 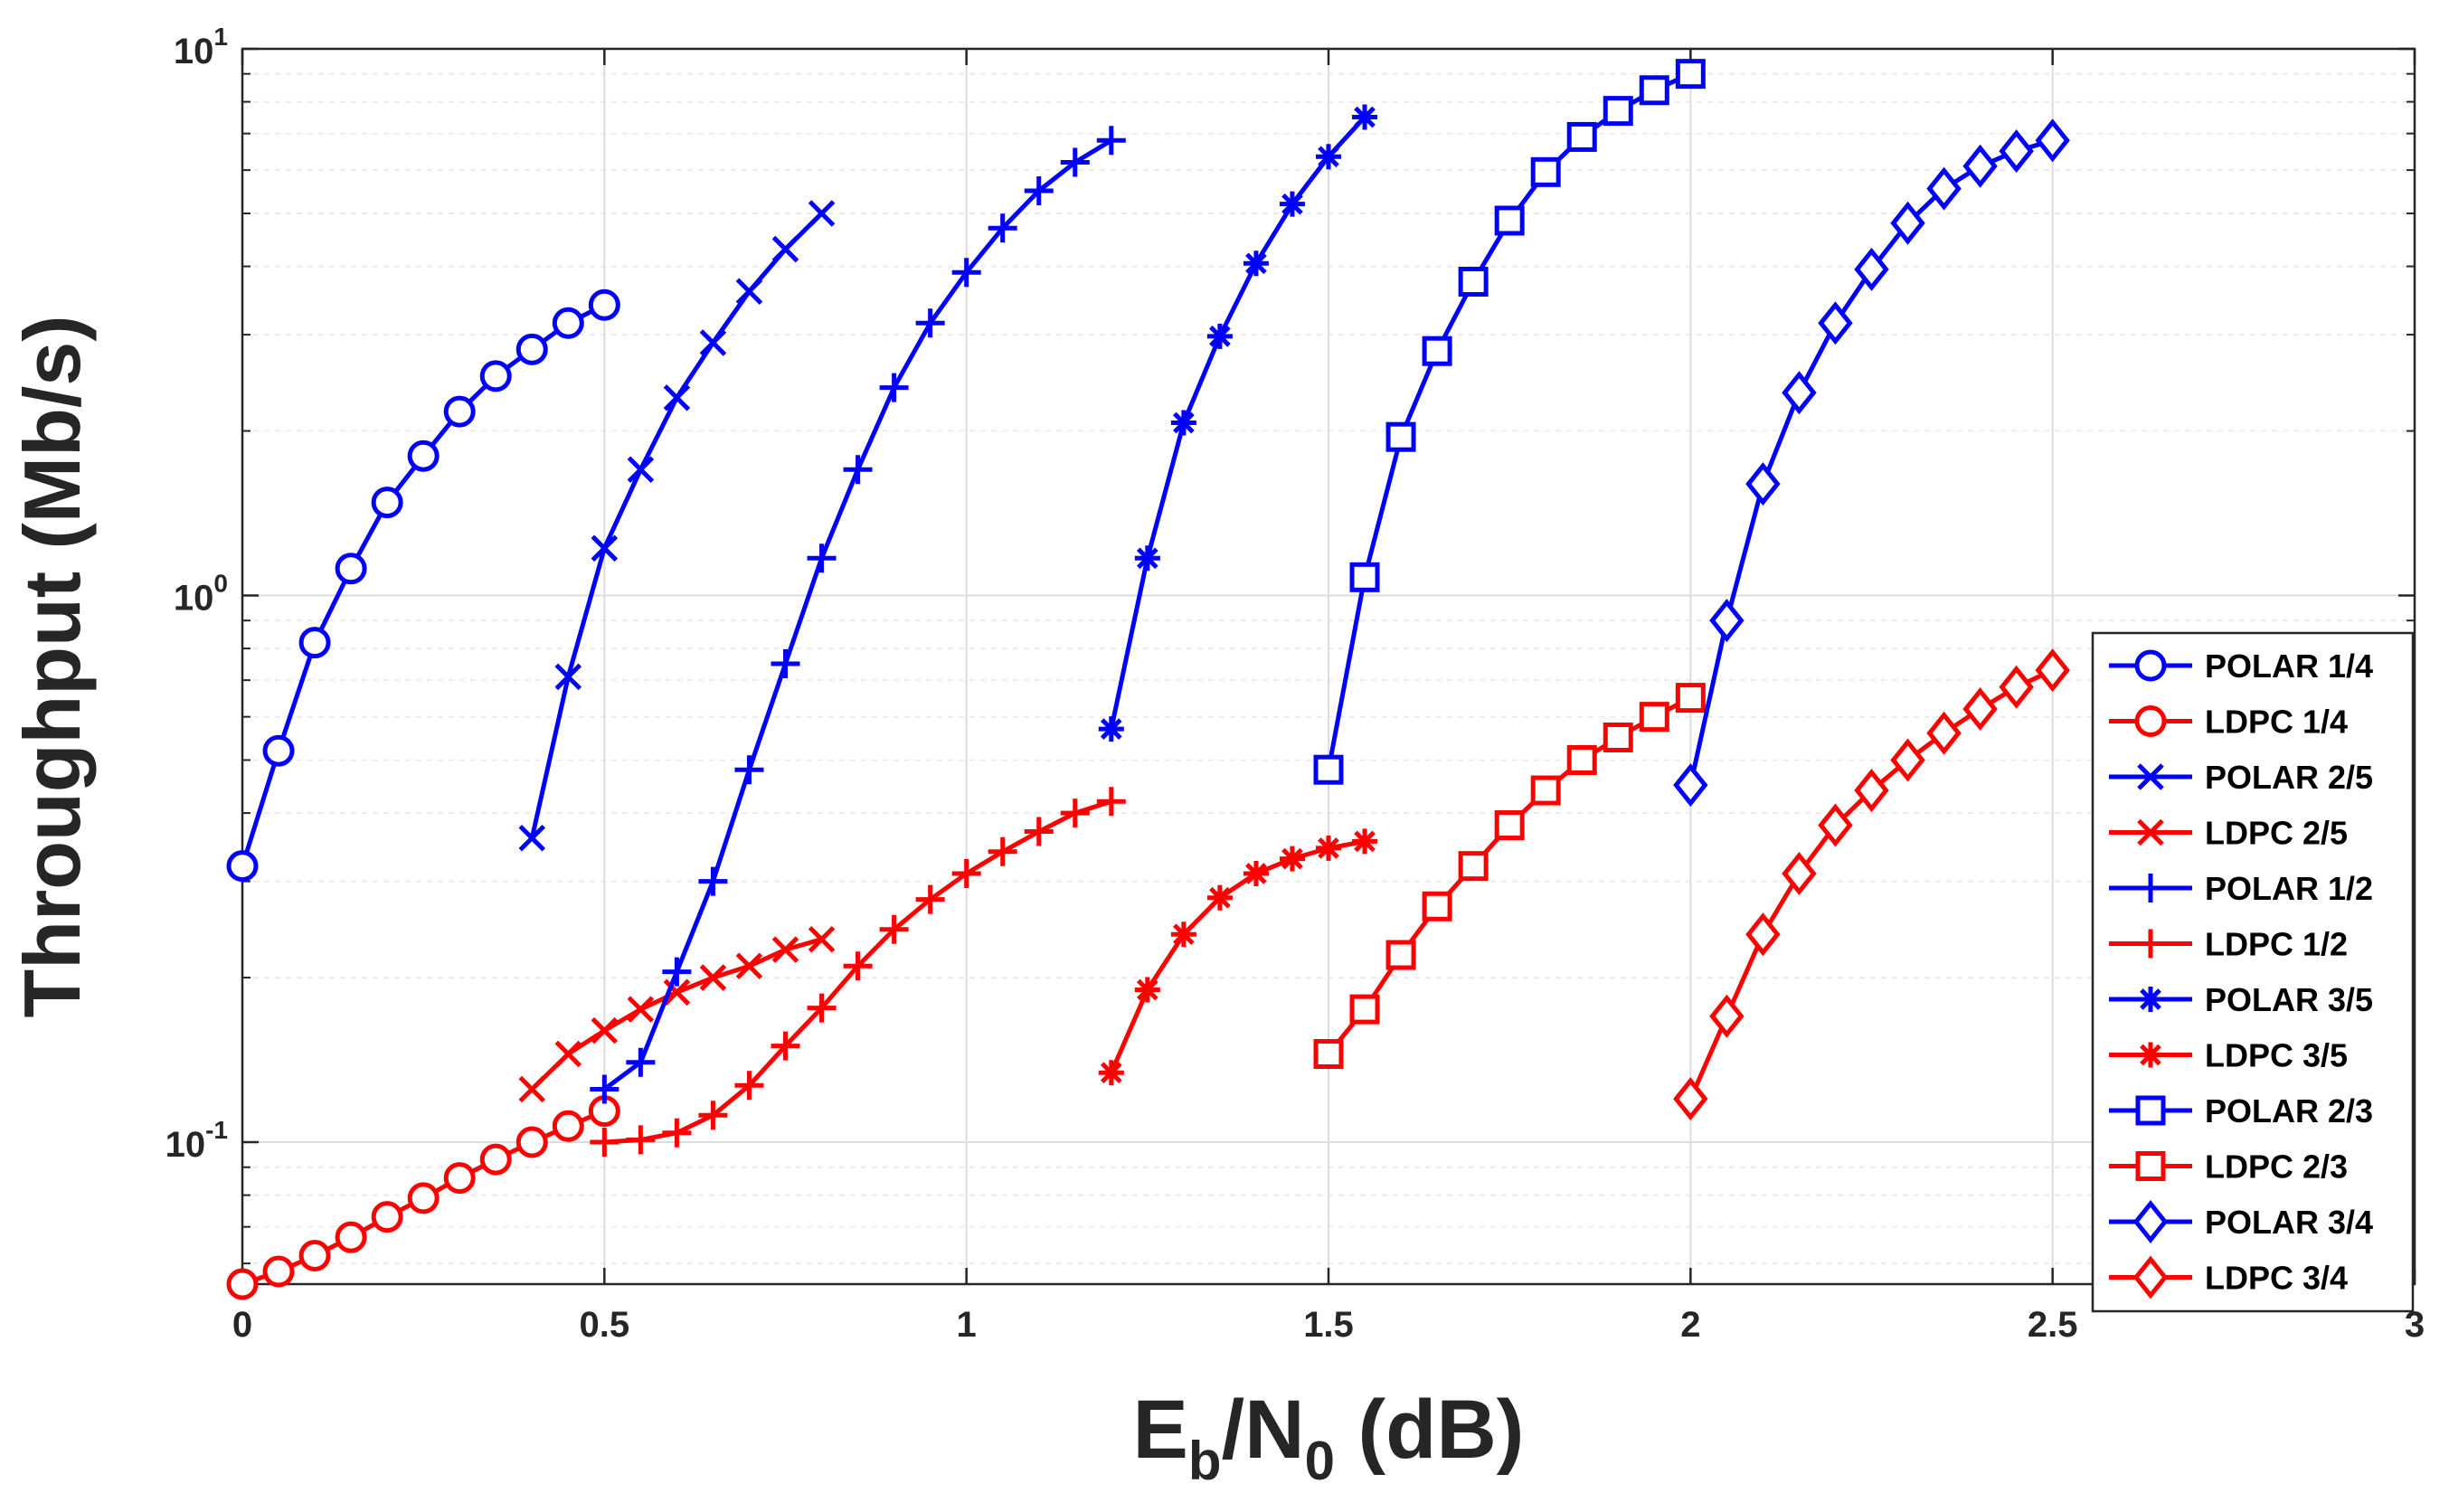 I want to click on legend-label: POLAR 2/5, so click(x=2289, y=777).